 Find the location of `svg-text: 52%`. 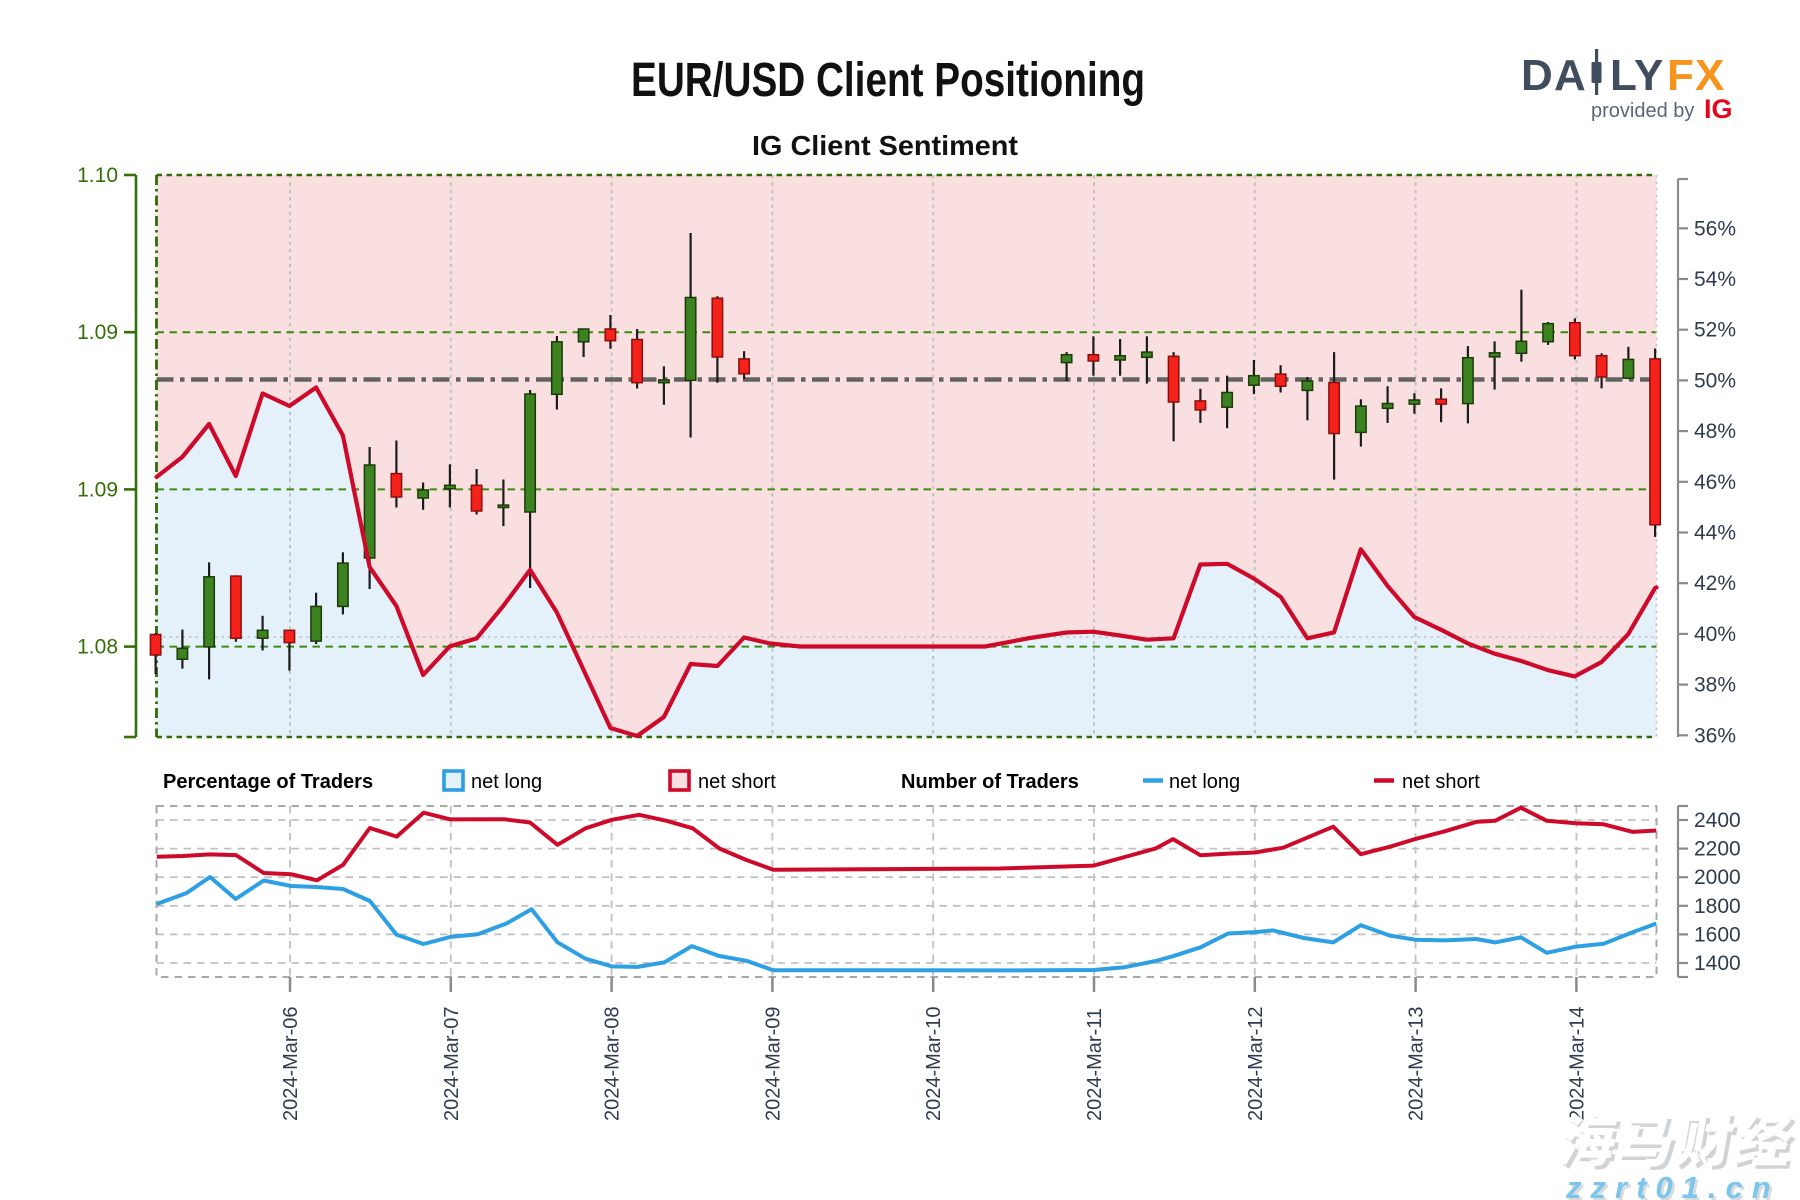

svg-text: 52% is located at coordinates (1715, 330).